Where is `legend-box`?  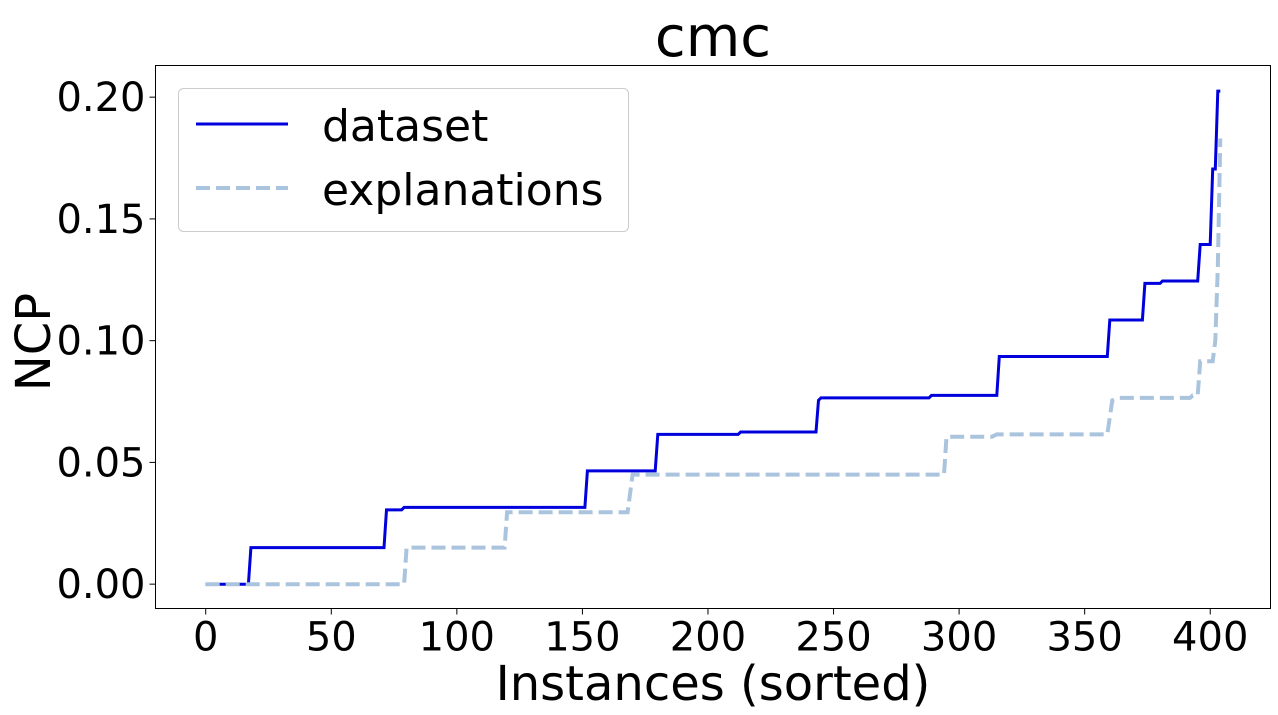
legend-box is located at coordinates (403, 160).